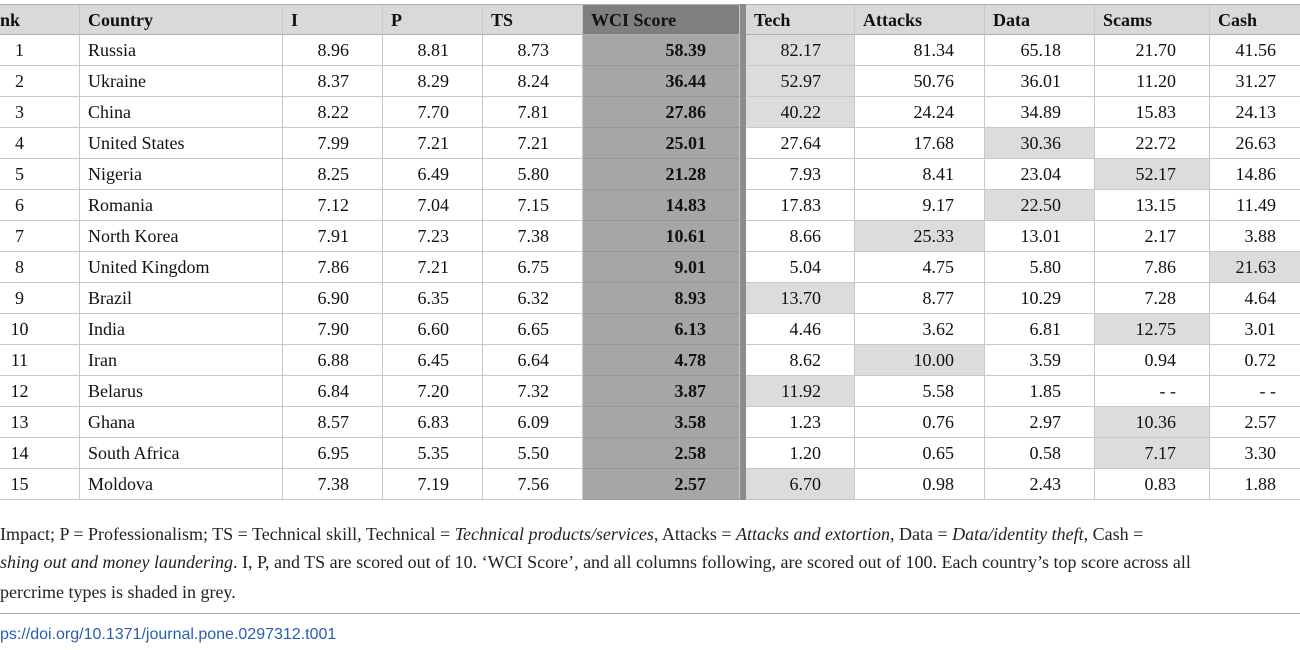 Image resolution: width=1300 pixels, height=650 pixels. Describe the element at coordinates (661, 360) in the screenshot. I see `table-cell: 4.78` at that location.